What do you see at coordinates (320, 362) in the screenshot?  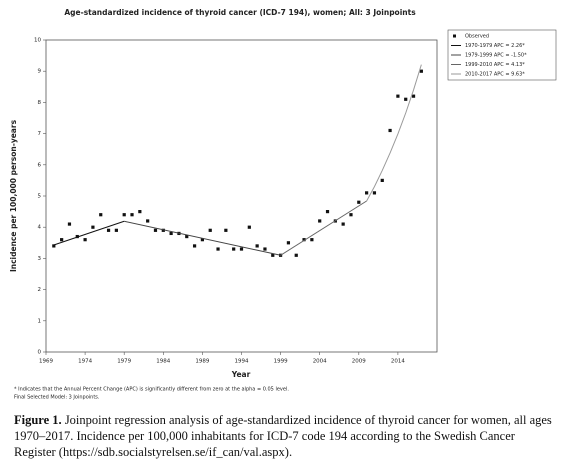 I see `x-tick-label: 2004` at bounding box center [320, 362].